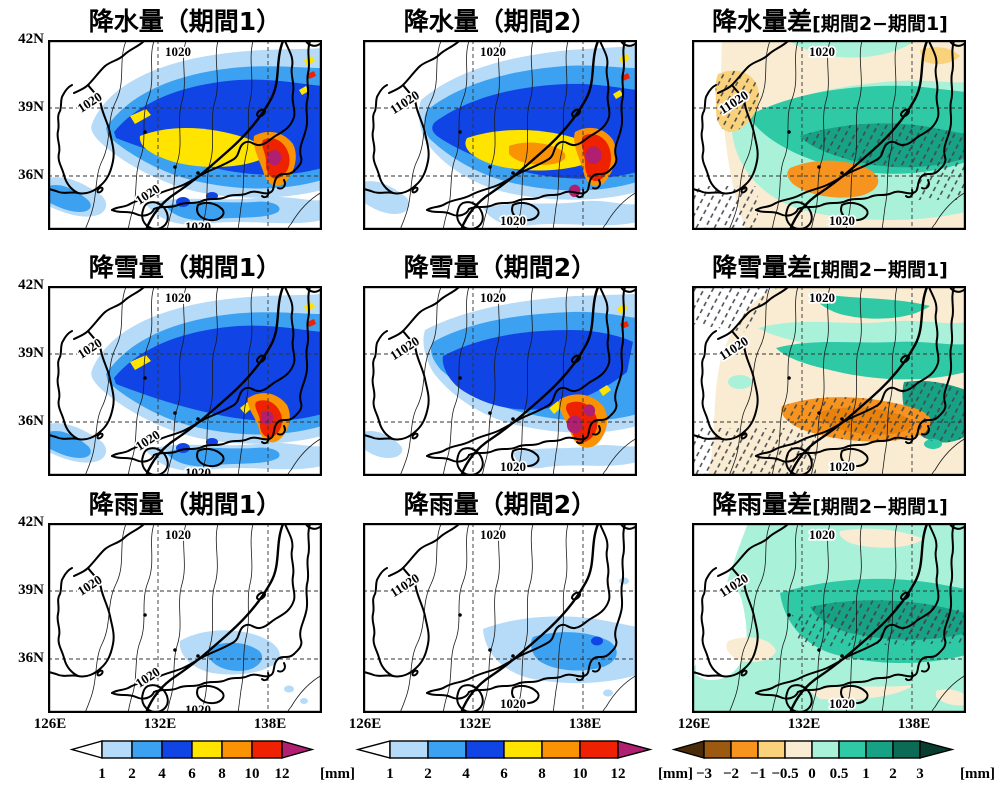  I want to click on colorbar-precip-1: 1 2 4 6 8 10 12 [mm], so click(212, 761).